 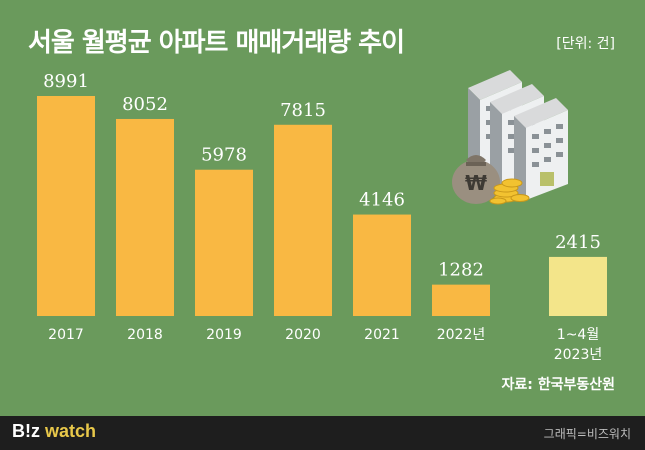 What do you see at coordinates (71, 431) in the screenshot?
I see `logo-watch-text: watch` at bounding box center [71, 431].